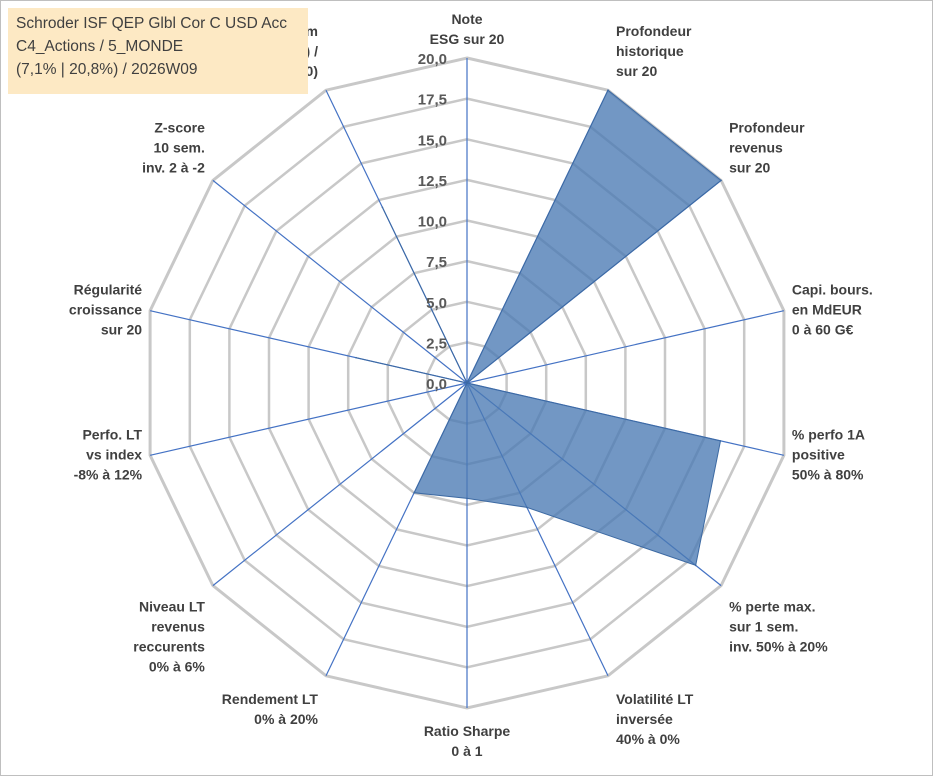 This screenshot has width=933, height=776. Describe the element at coordinates (650, 51) in the screenshot. I see `axis-label-line: historique` at that location.